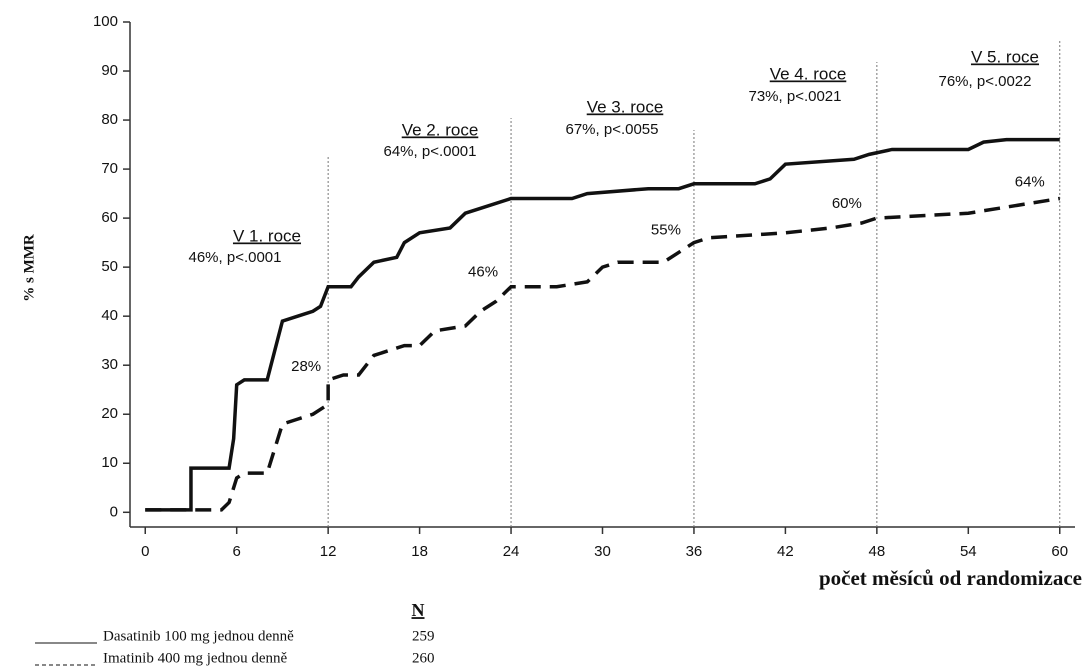 This screenshot has height=670, width=1089. Describe the element at coordinates (235, 257) in the screenshot. I see `year-stat: 46%, p<.0001` at that location.